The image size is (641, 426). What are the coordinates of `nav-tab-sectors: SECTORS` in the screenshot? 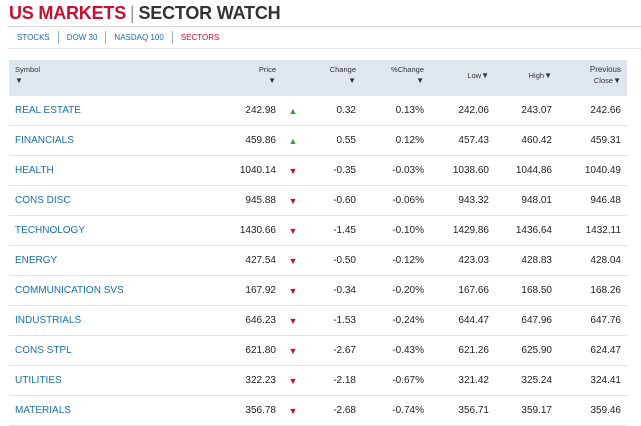 It's located at (199, 37).